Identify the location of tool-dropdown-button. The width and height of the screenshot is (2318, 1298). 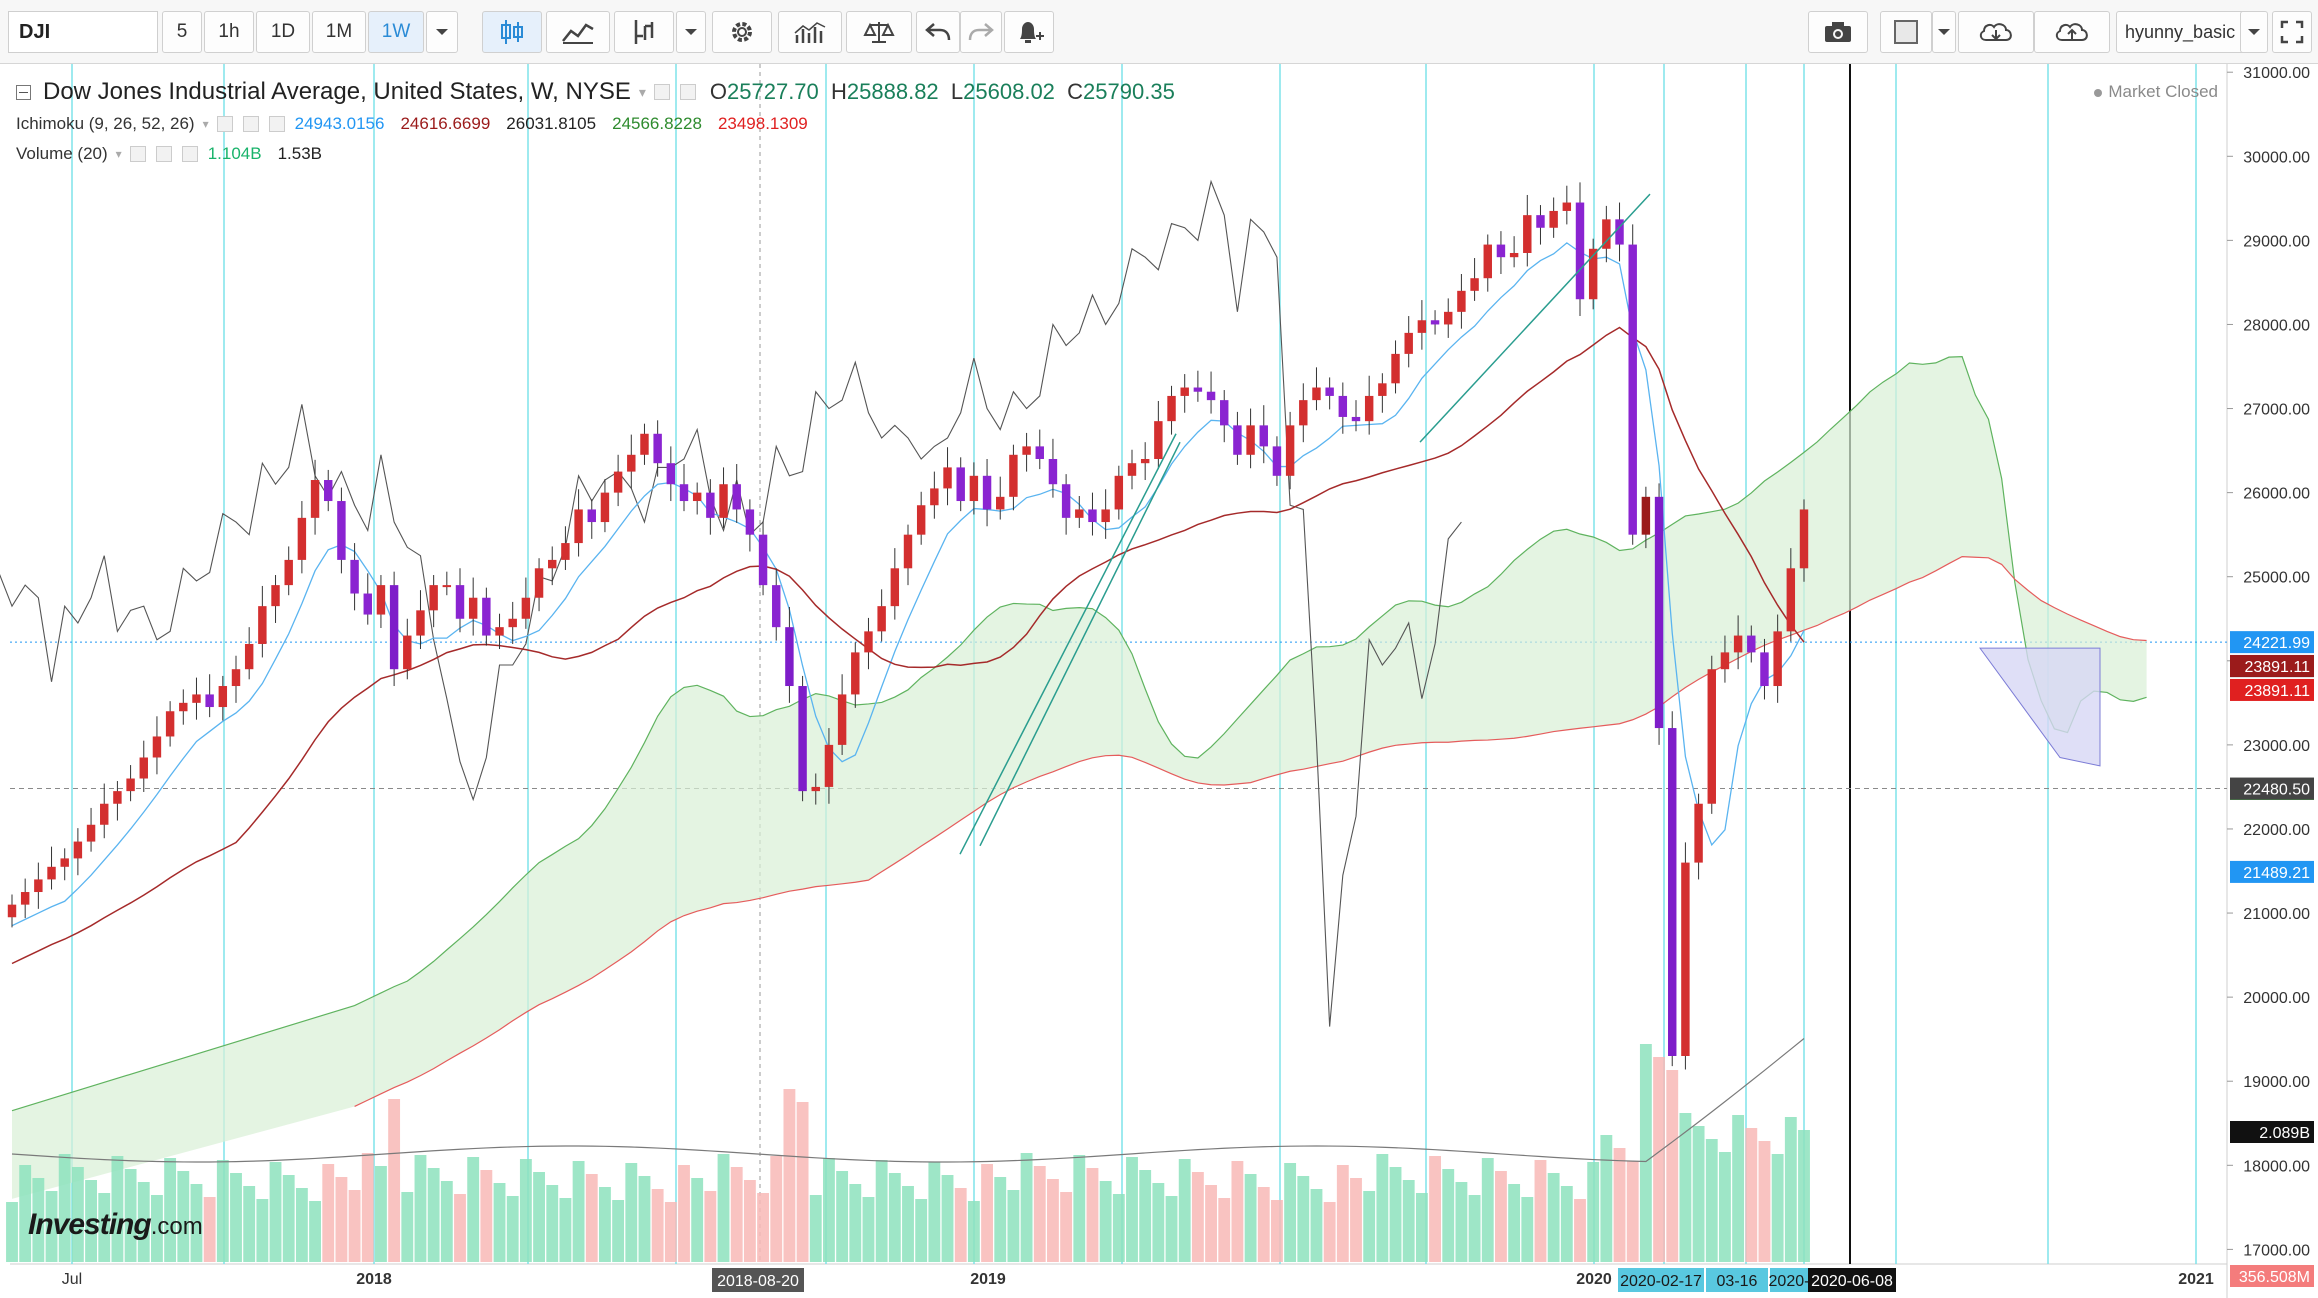
(691, 32).